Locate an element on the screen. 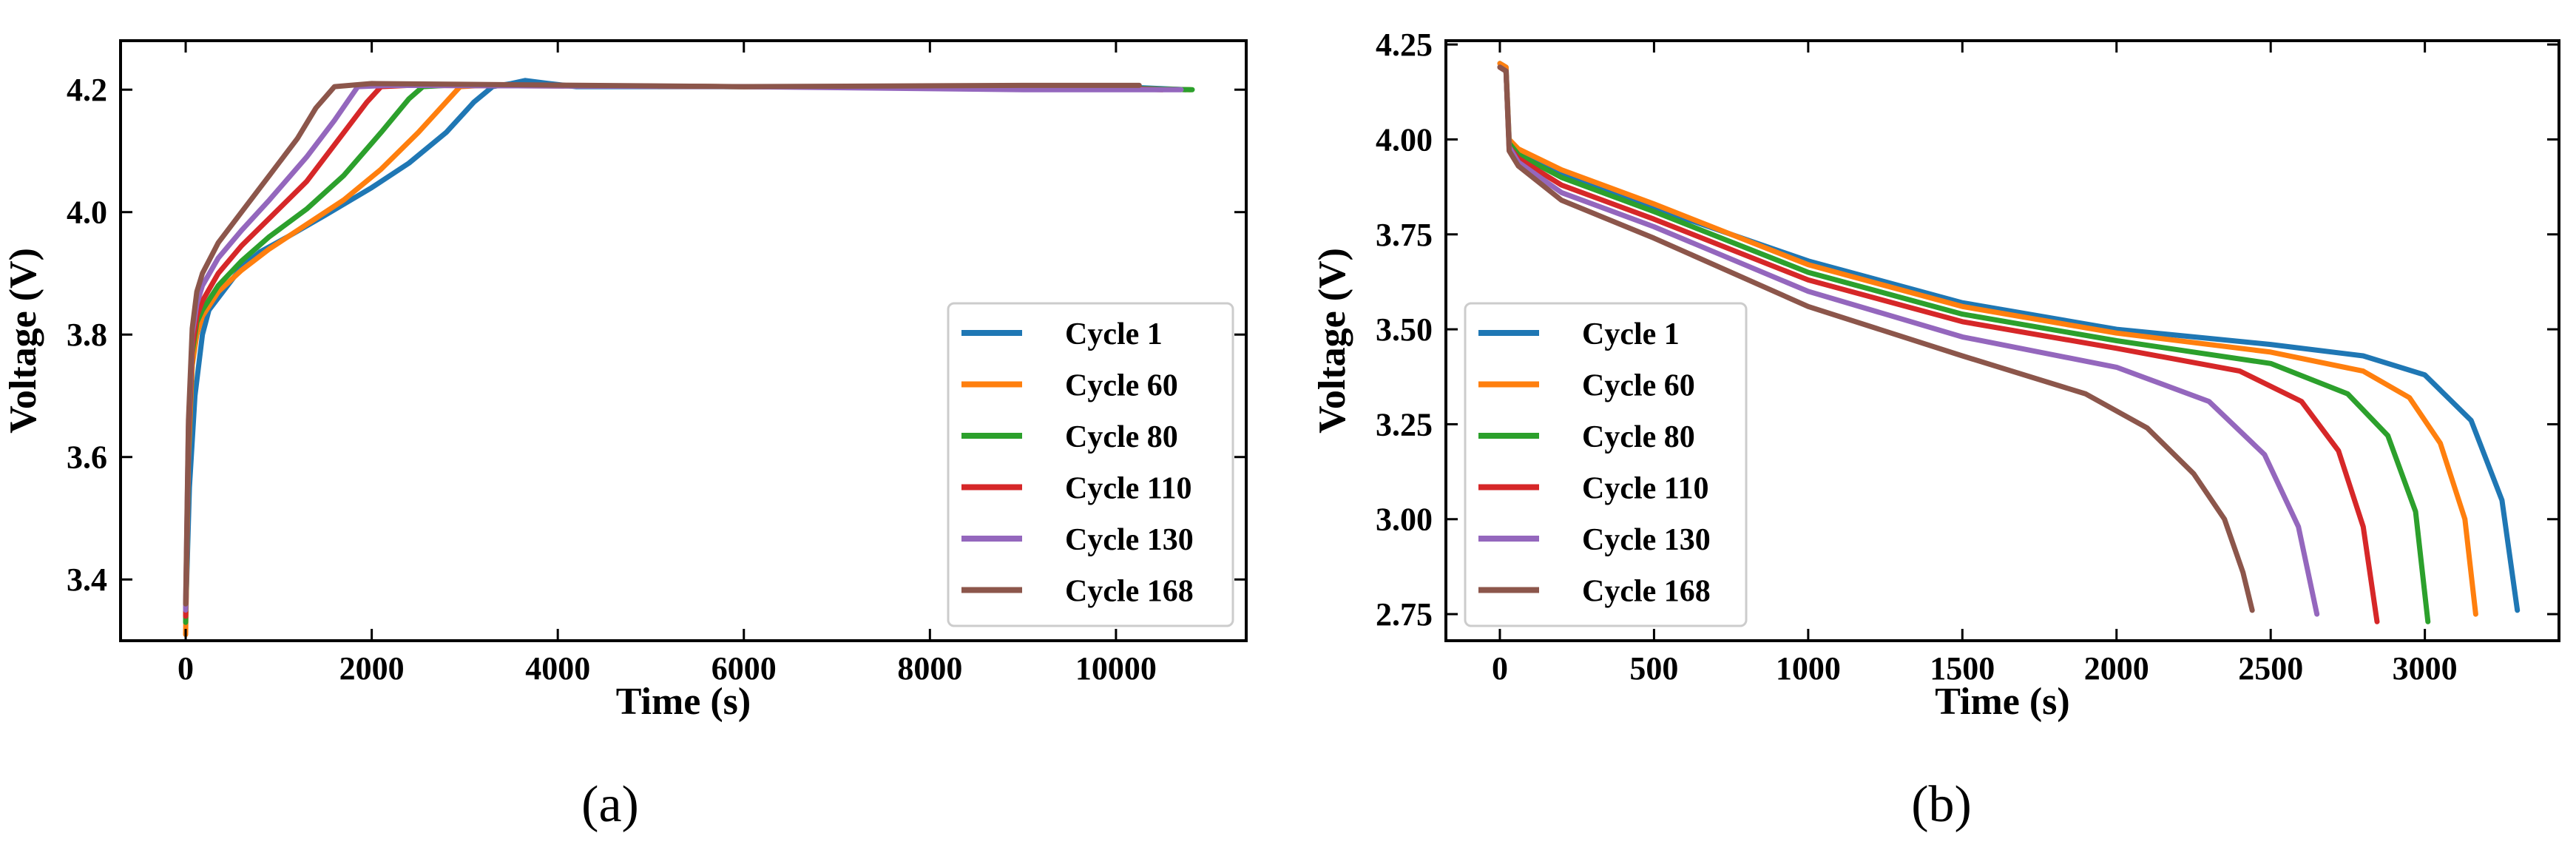  x-tick-label: 10000 is located at coordinates (1116, 668).